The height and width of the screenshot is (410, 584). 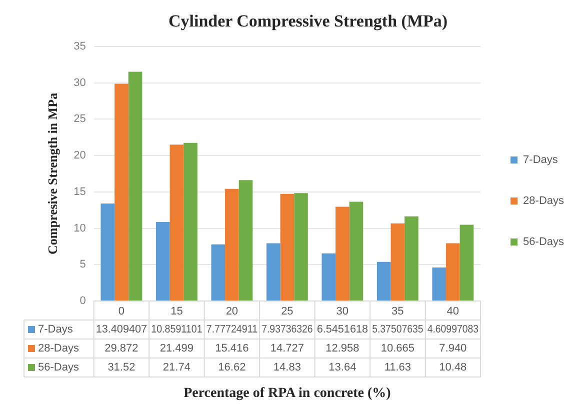 What do you see at coordinates (122, 368) in the screenshot?
I see `data-label: 31.52` at bounding box center [122, 368].